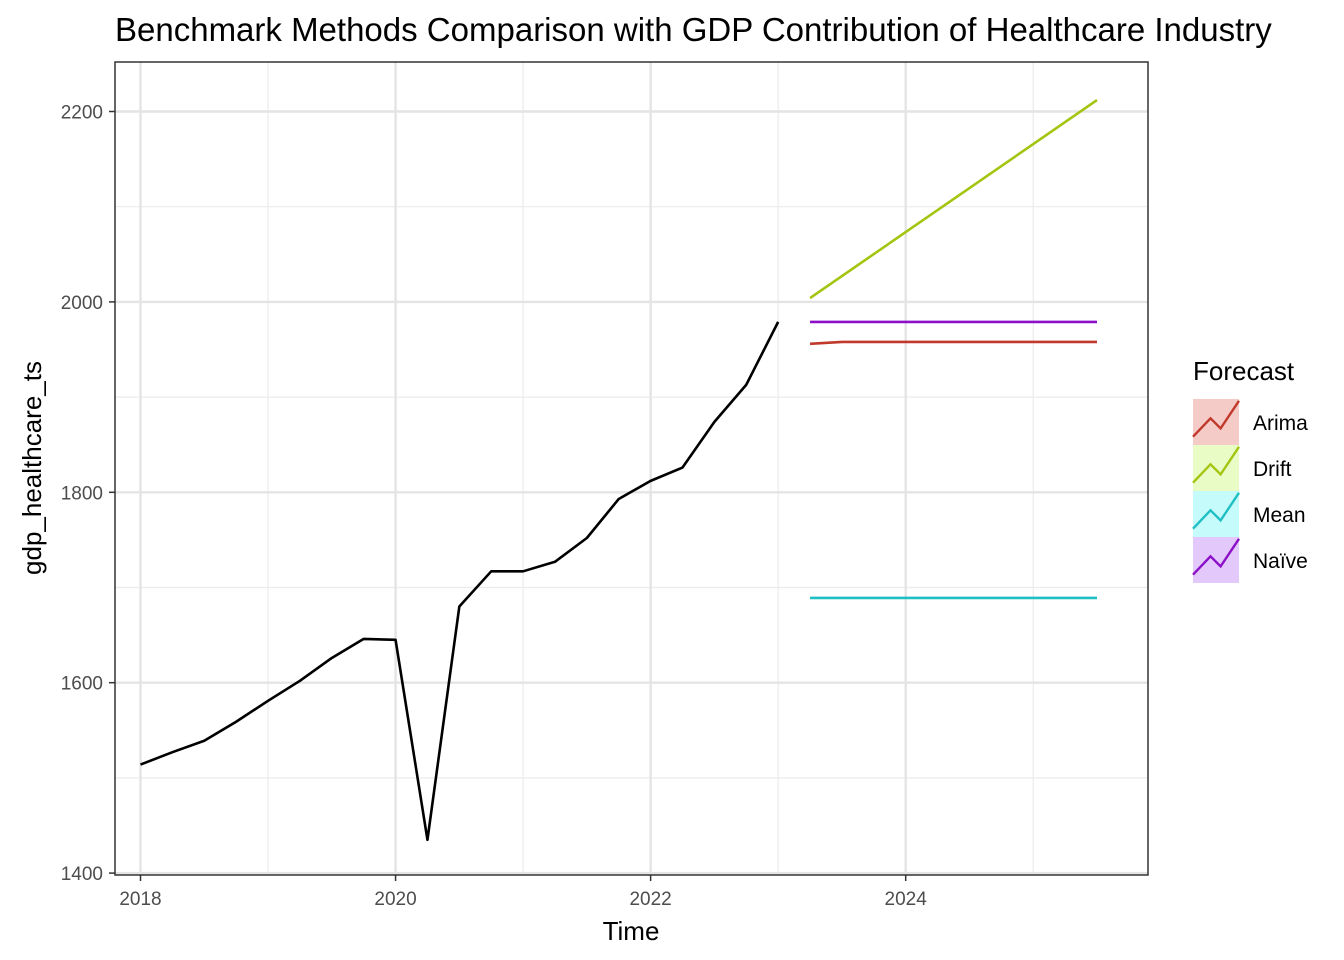 This screenshot has height=960, width=1344. What do you see at coordinates (395, 899) in the screenshot?
I see `x-tick-label: 2020` at bounding box center [395, 899].